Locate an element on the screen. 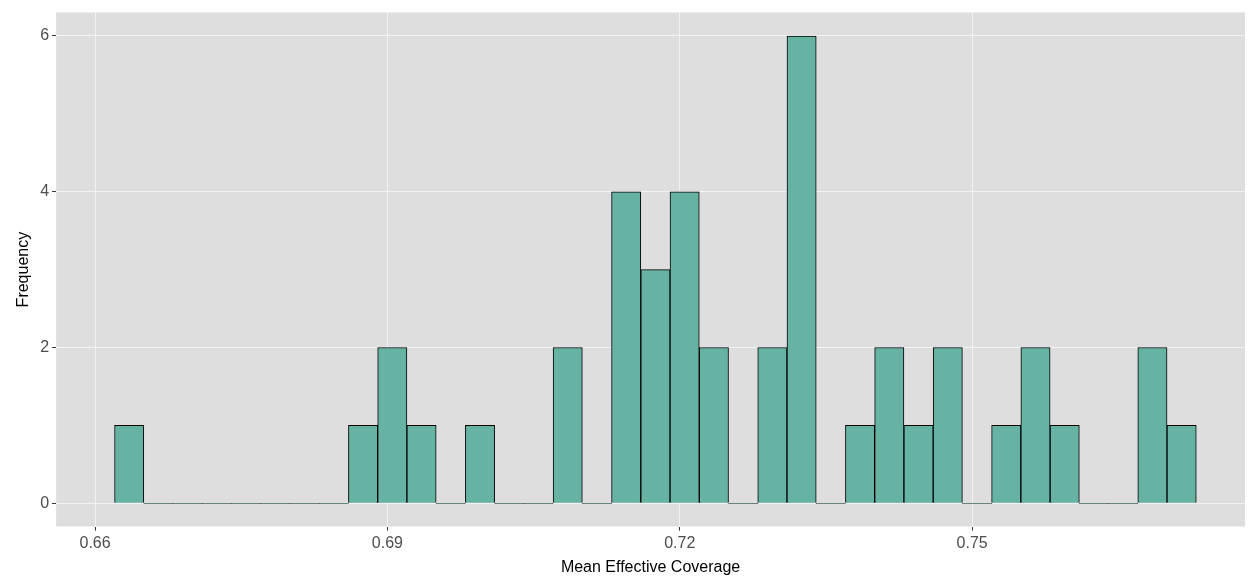  x-tick-label: 0.72 is located at coordinates (680, 542).